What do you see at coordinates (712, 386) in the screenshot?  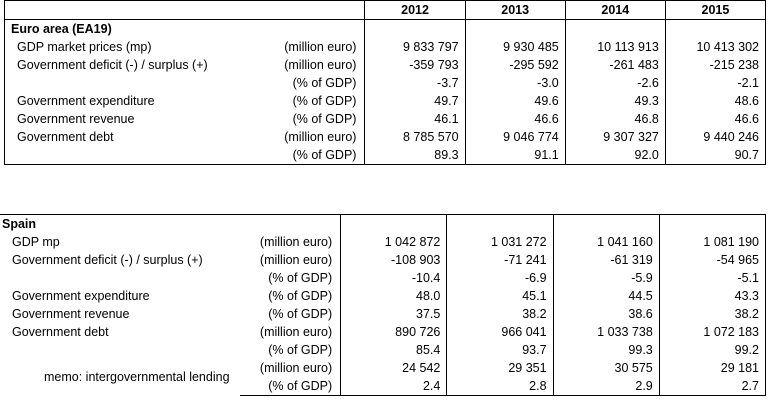 I see `cell-value: 2.7` at bounding box center [712, 386].